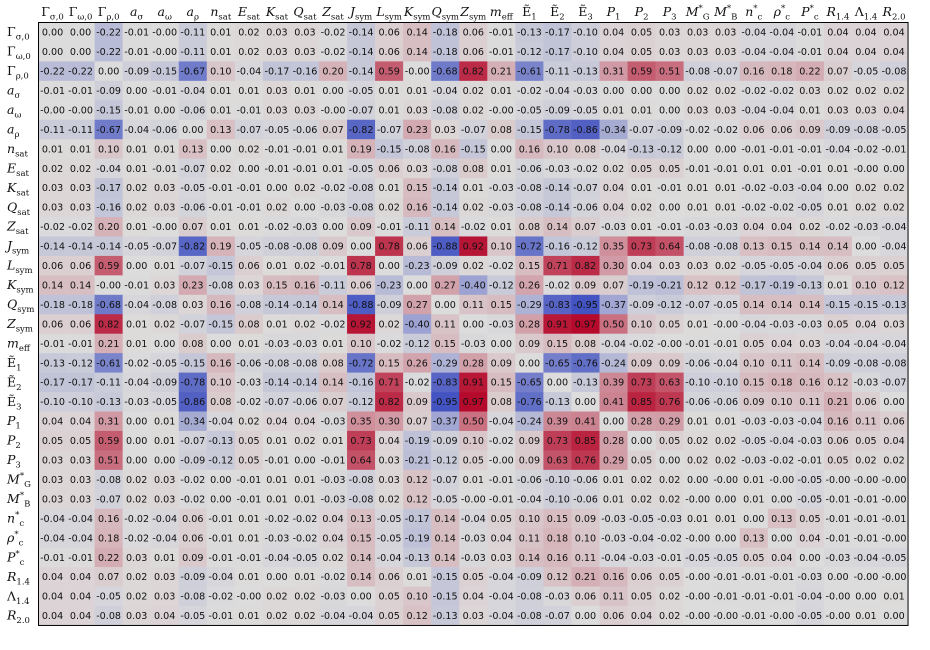  Describe the element at coordinates (220, 13) in the screenshot. I see `column-label: nsat` at that location.